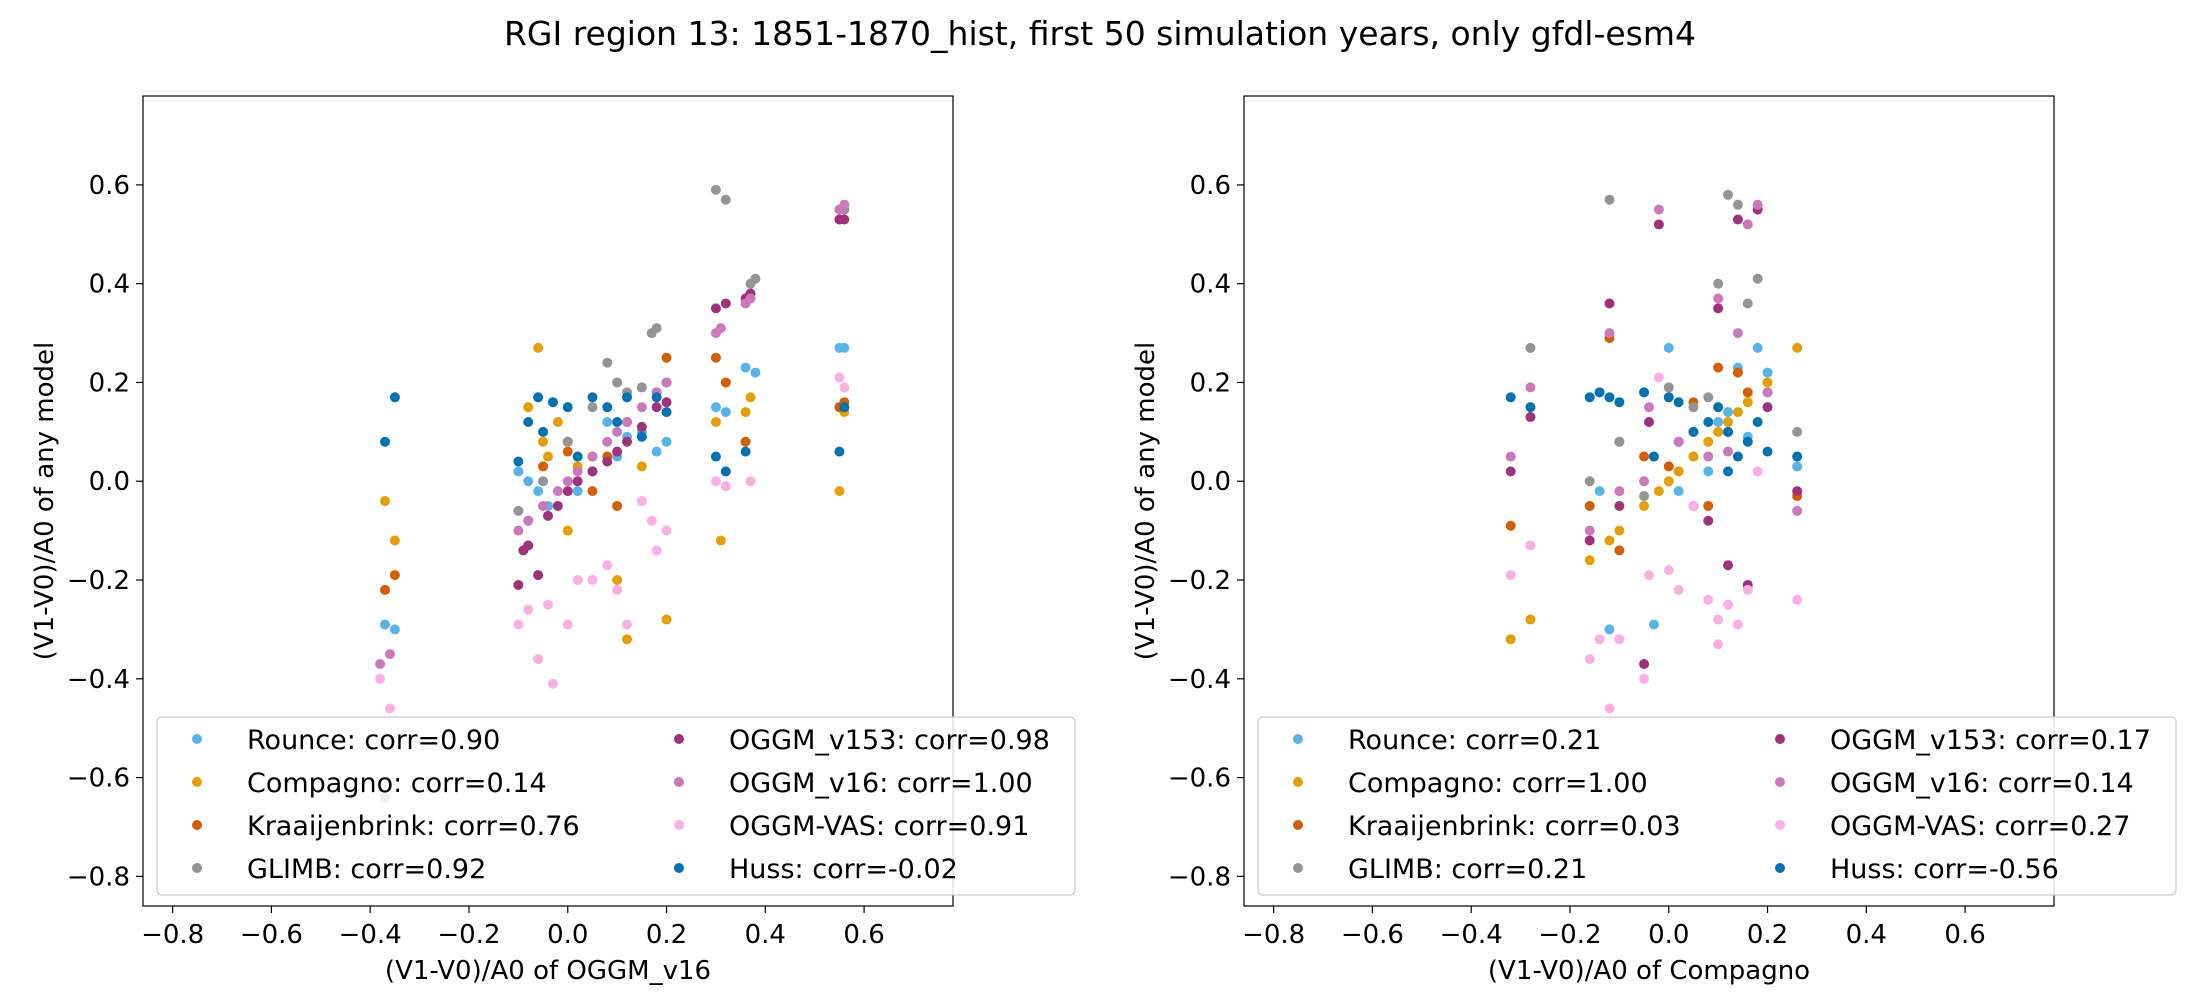  What do you see at coordinates (1498, 783) in the screenshot?
I see `legend-entry: Compagno: corr=1.00` at bounding box center [1498, 783].